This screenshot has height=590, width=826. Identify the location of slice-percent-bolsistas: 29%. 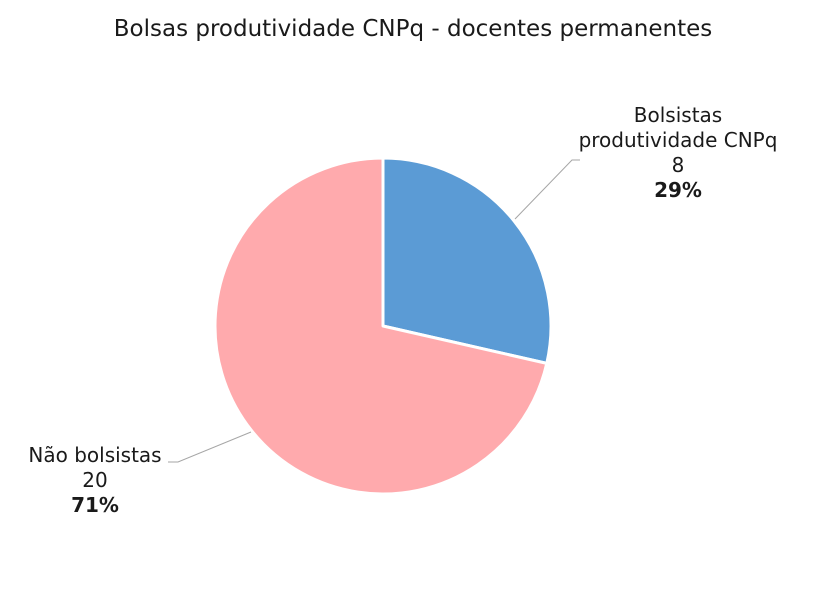
(678, 190).